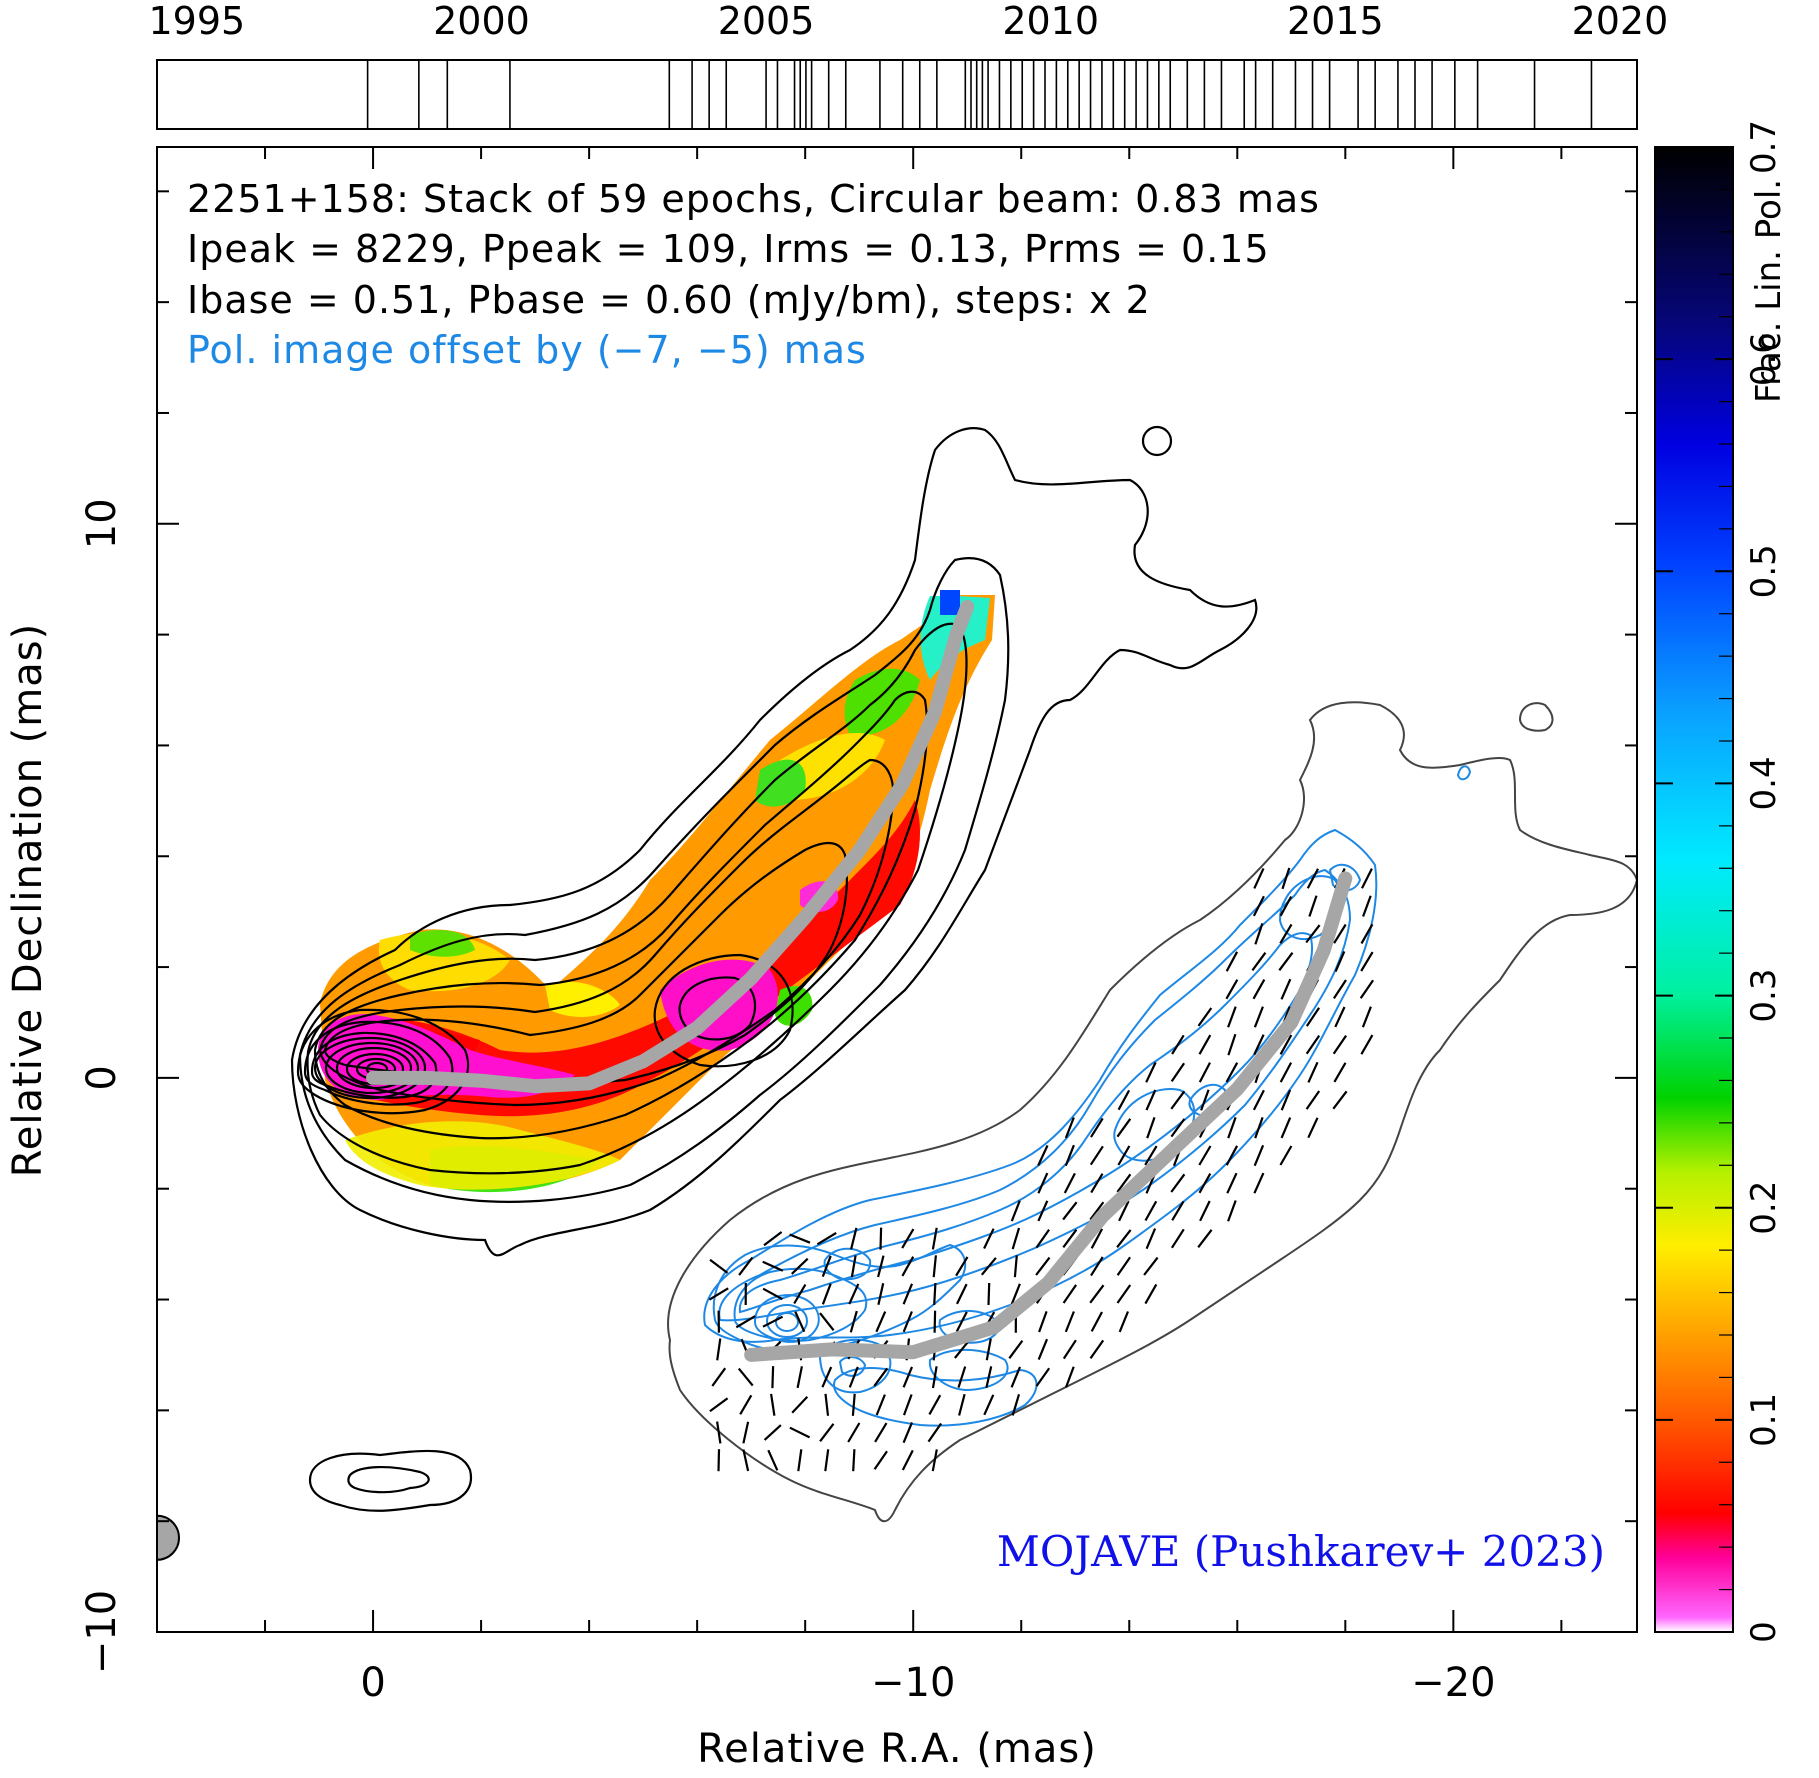  What do you see at coordinates (670, 846) in the screenshot?
I see `jet-ridge-total` at bounding box center [670, 846].